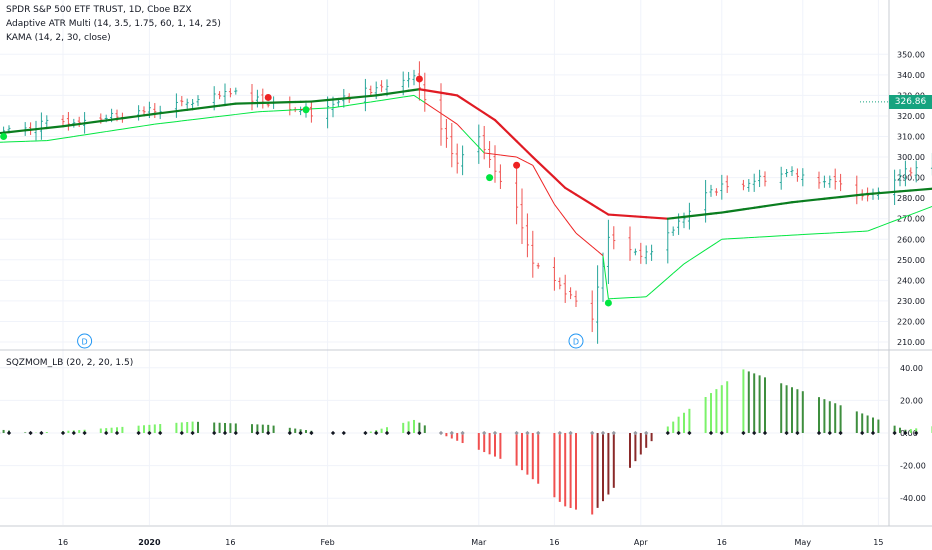  I want to click on price-axis-tick-label: 220.00, so click(911, 321).